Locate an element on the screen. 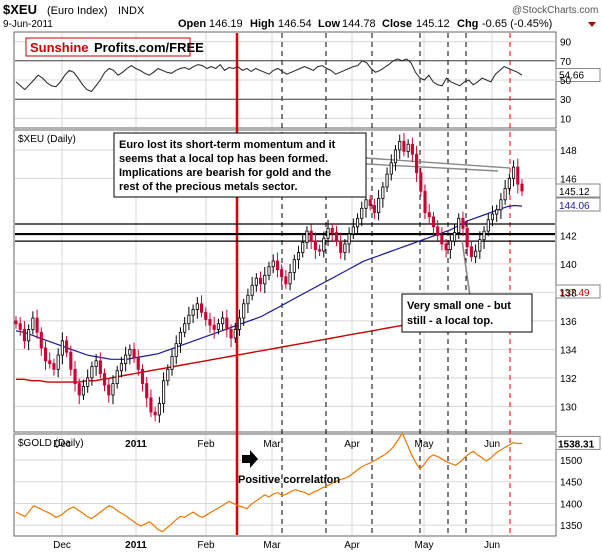 Image resolution: width=602 pixels, height=552 pixels. ma200-last-value: 137.49 is located at coordinates (574, 293).